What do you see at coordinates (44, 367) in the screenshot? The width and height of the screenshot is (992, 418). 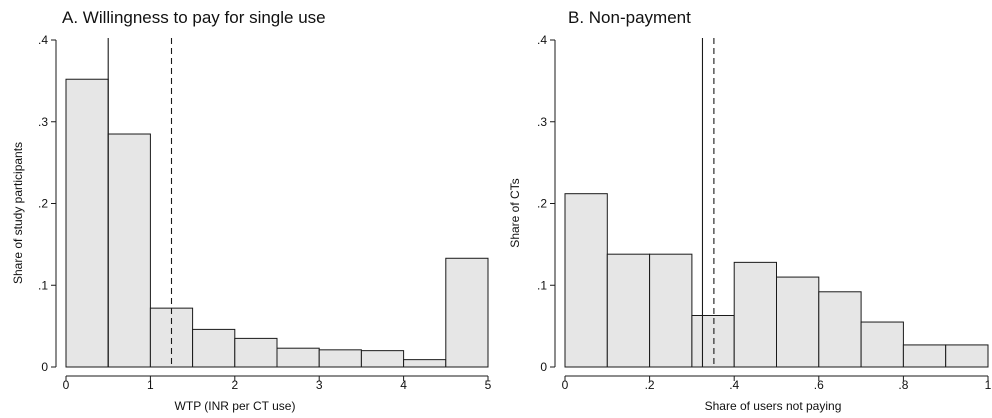 I see `panel-a-y-tick-label: 0` at bounding box center [44, 367].